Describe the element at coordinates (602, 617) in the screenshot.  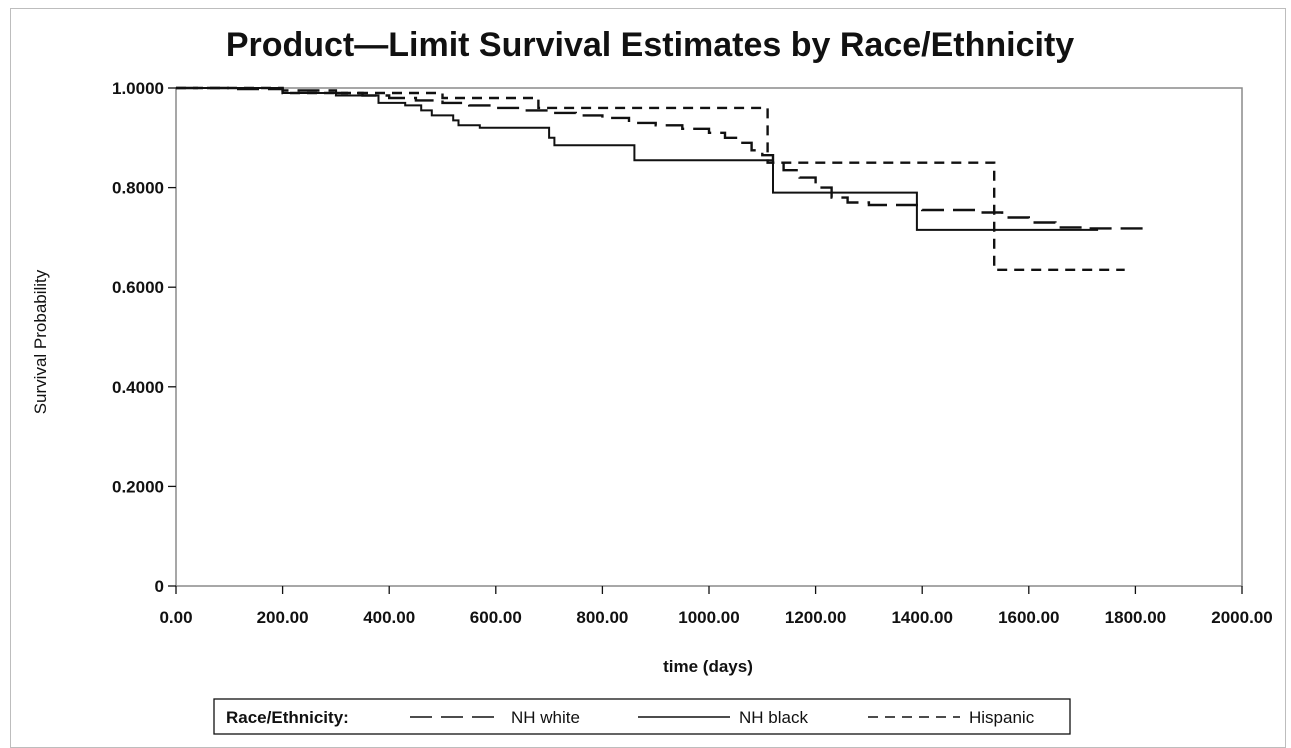
I see `x-tick-label: 800.00` at that location.